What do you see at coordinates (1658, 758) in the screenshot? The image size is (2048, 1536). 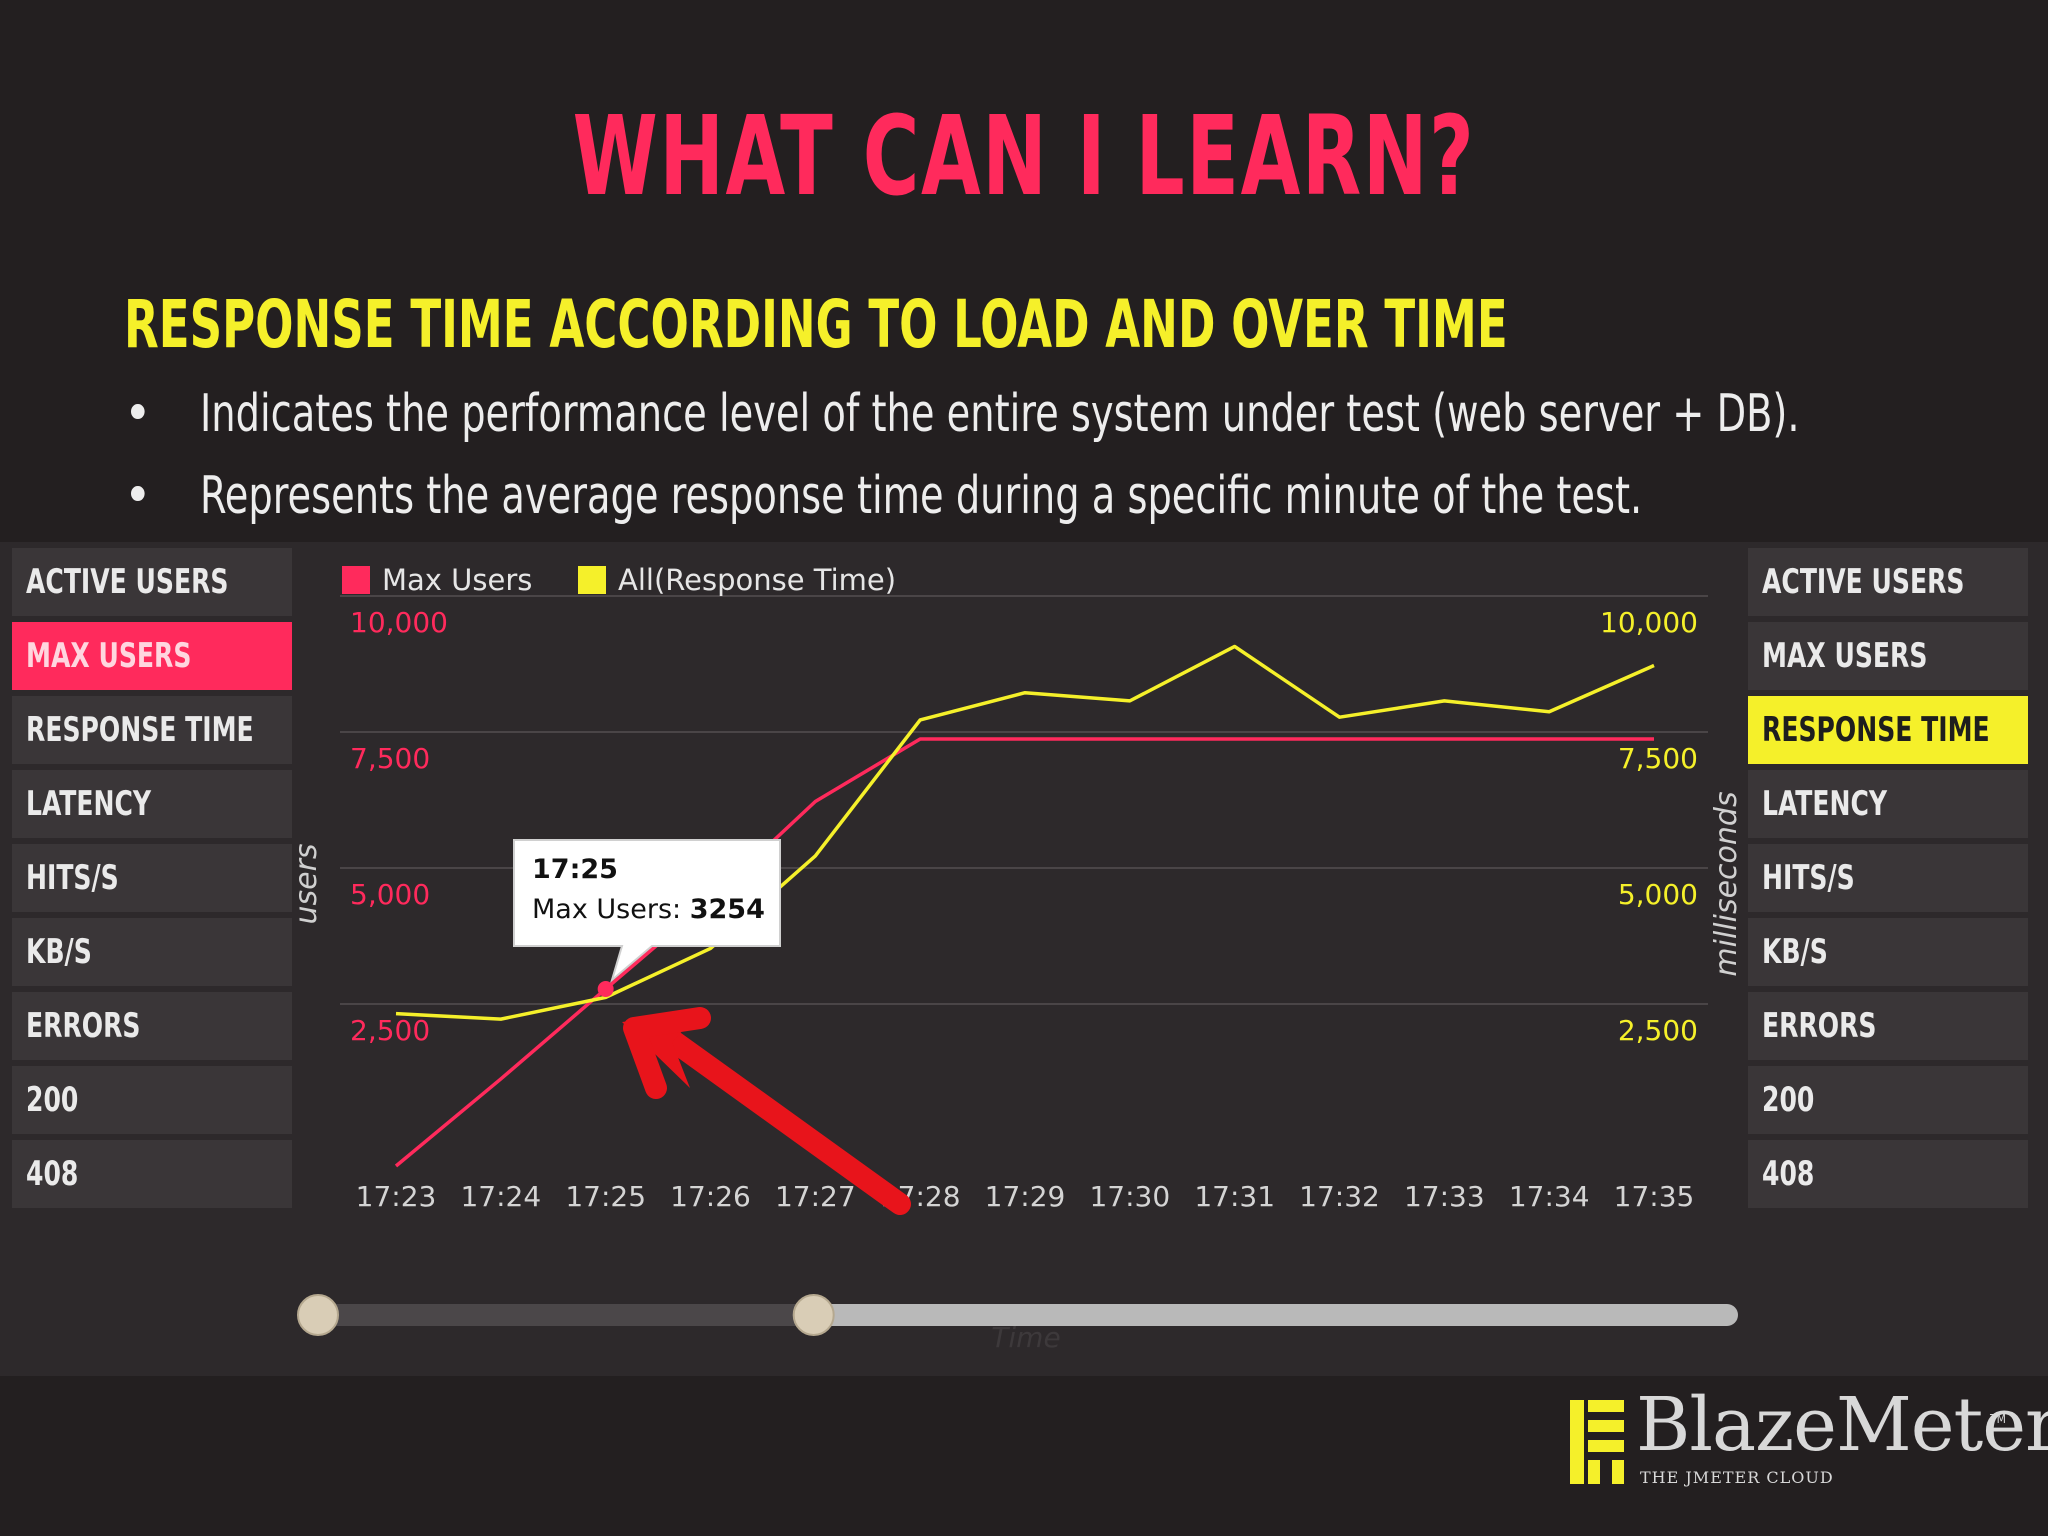 I see `y-tick-right: 7,500` at bounding box center [1658, 758].